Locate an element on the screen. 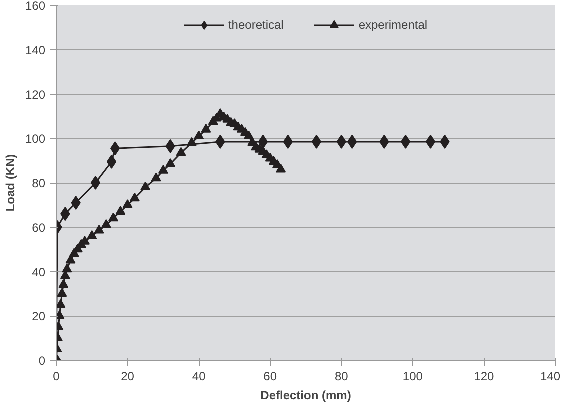 Image resolution: width=570 pixels, height=416 pixels. y-tick-label: 160 is located at coordinates (35, 6).